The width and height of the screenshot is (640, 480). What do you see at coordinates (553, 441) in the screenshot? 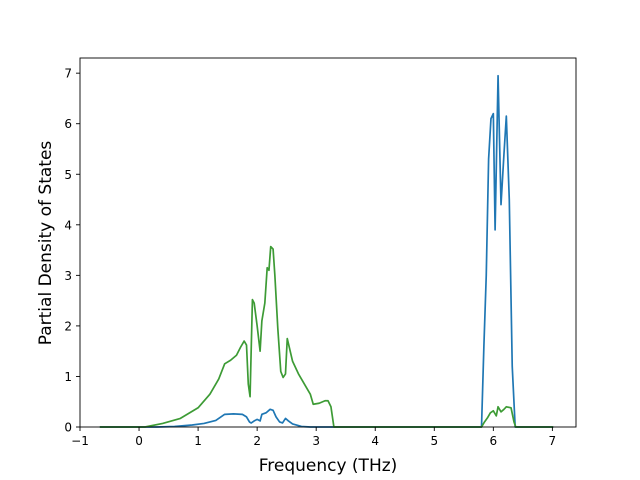
I see `x-tick-label: 7` at bounding box center [553, 441].